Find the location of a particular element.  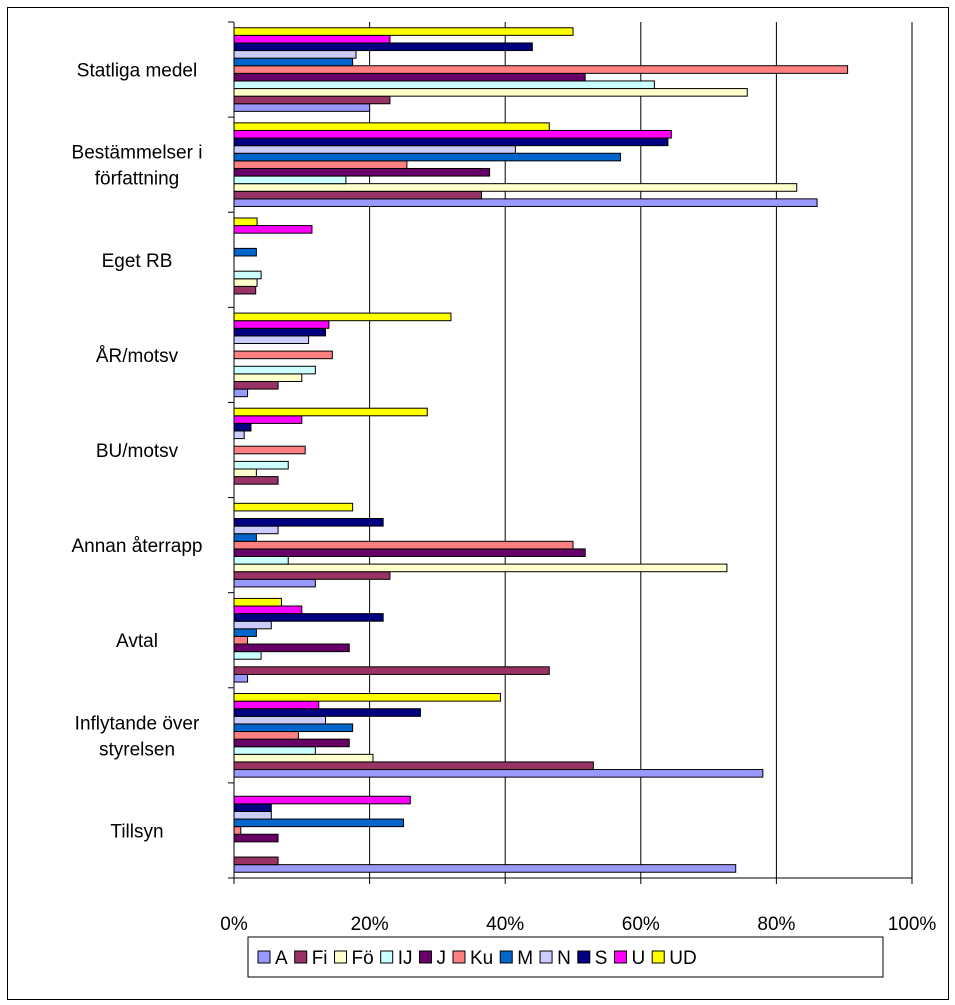

category-label: Inflytande över styrelsen is located at coordinates (137, 736).